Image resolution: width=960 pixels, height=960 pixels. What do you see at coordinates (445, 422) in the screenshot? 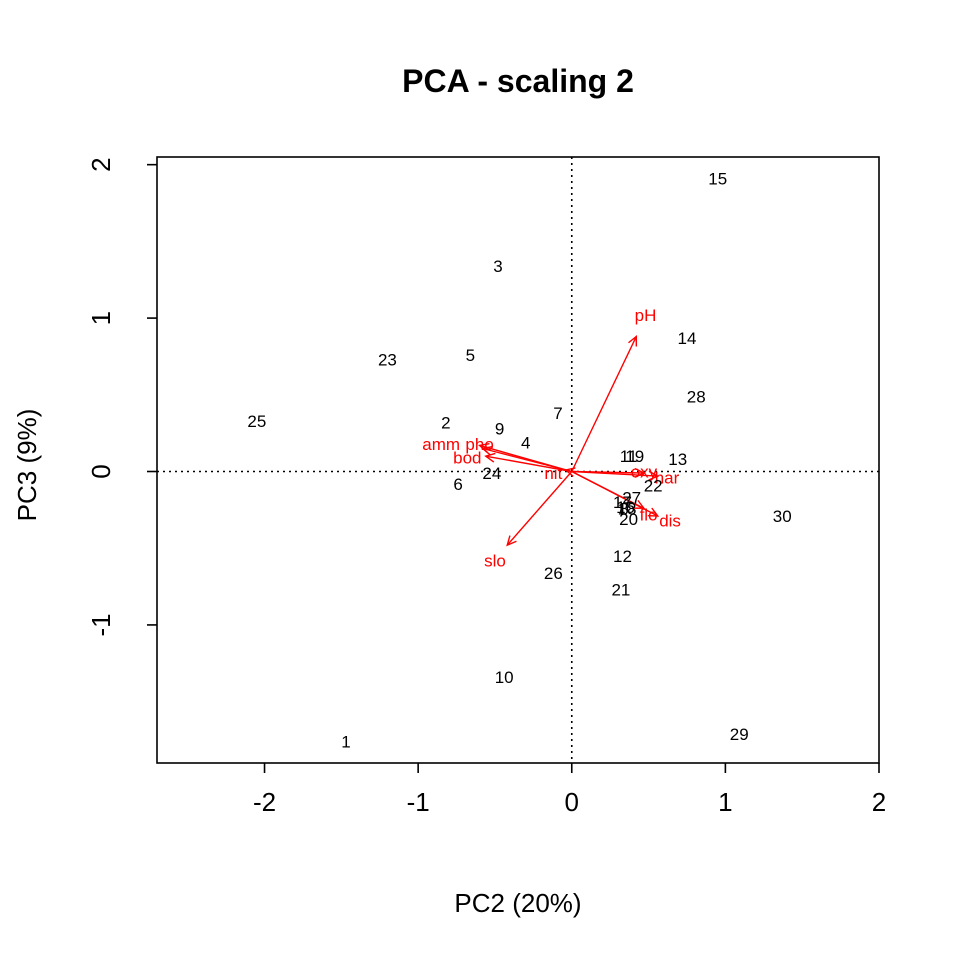
I see `site-label: 2` at bounding box center [445, 422].